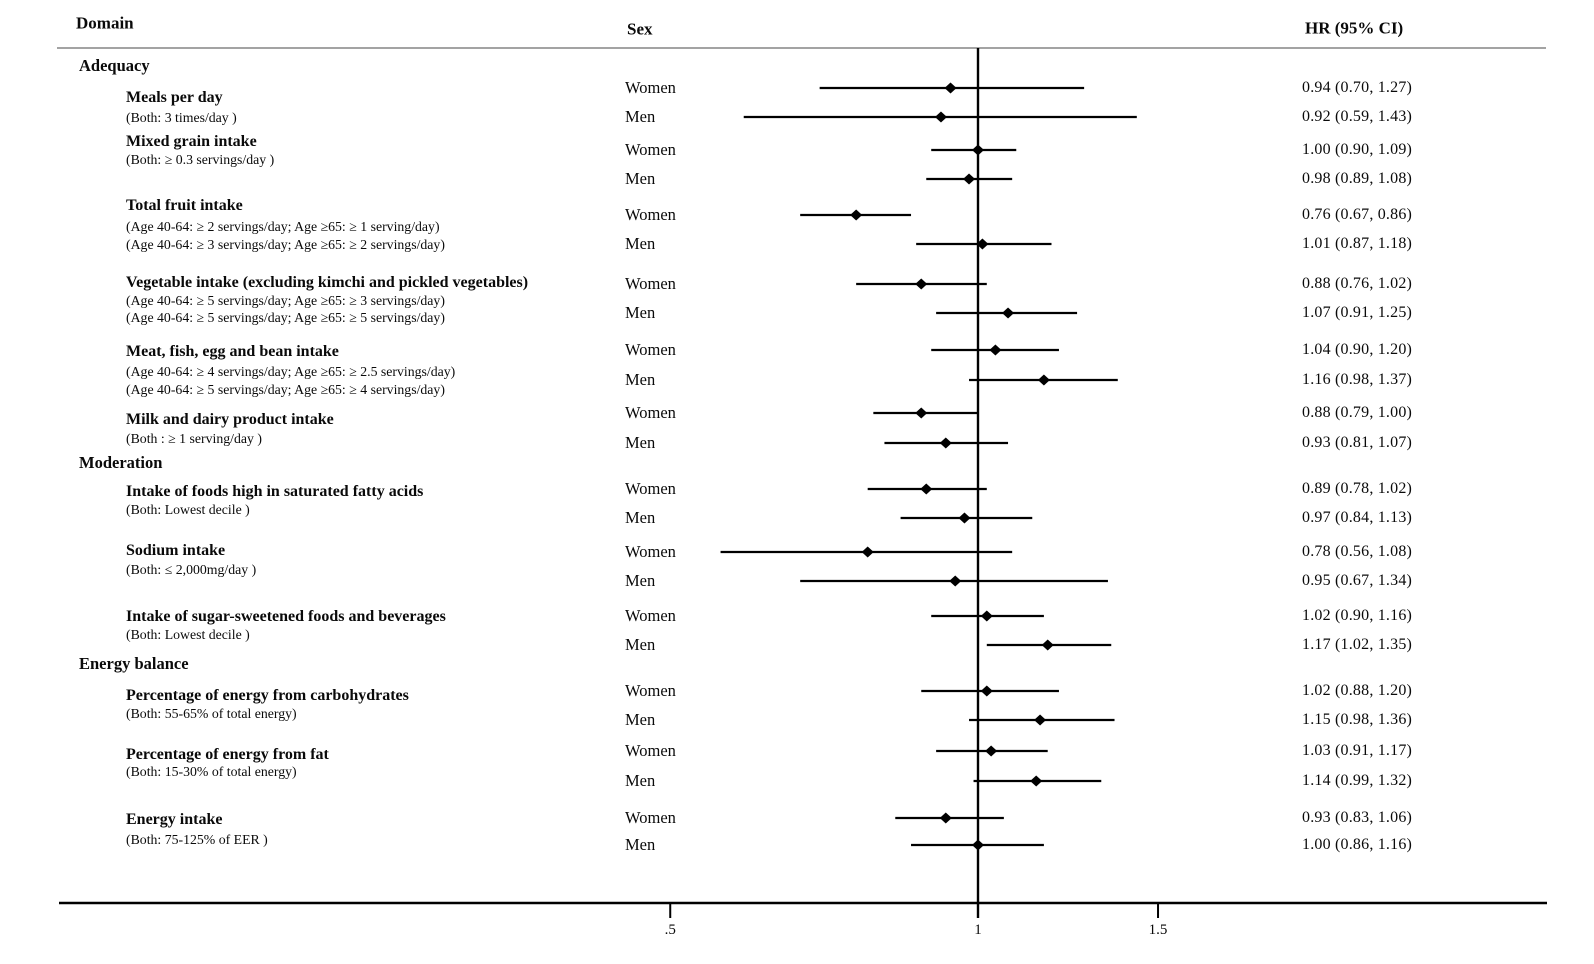 The width and height of the screenshot is (1594, 964). Describe the element at coordinates (1357, 214) in the screenshot. I see `hr-value: 0.76 (0.67, 0.86)` at that location.